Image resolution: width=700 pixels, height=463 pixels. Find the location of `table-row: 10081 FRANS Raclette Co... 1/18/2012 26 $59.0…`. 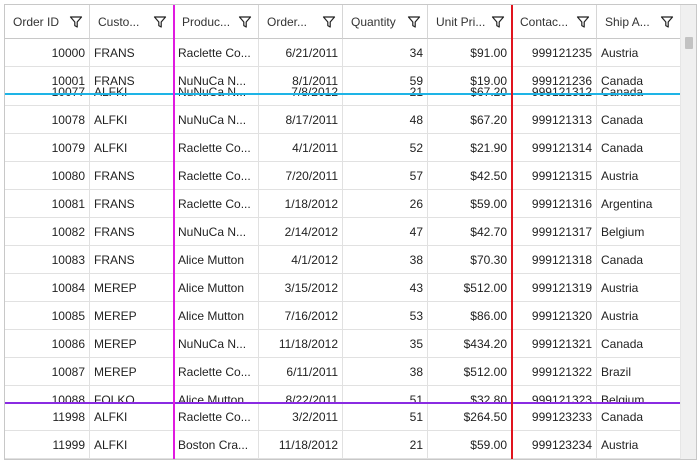

table-row: 10081 FRANS Raclette Co... 1/18/2012 26 $59.0… is located at coordinates (343, 204).